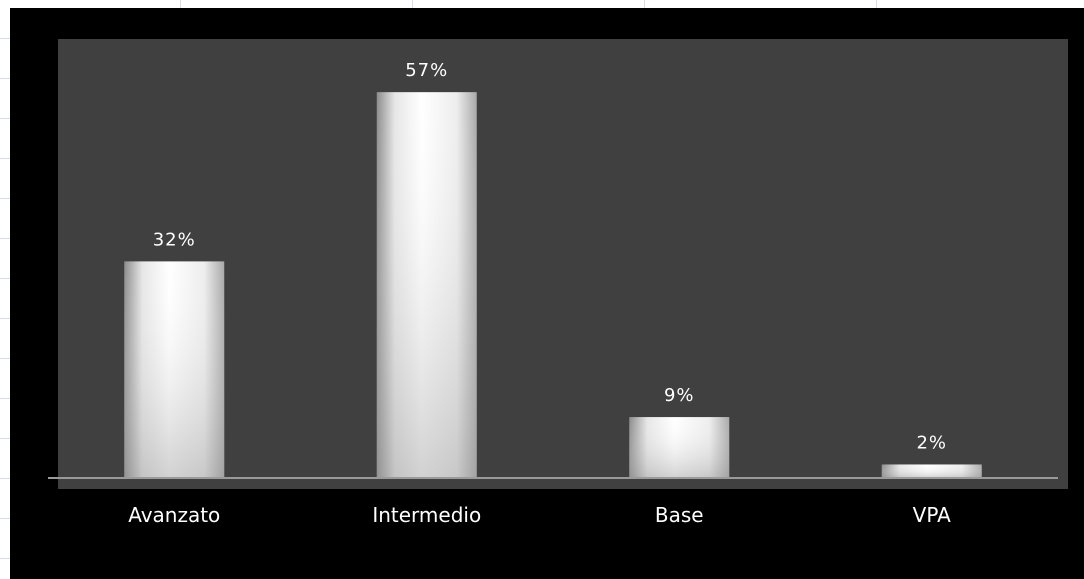  What do you see at coordinates (426, 515) in the screenshot?
I see `category-label-intermedio: Intermedio` at bounding box center [426, 515].